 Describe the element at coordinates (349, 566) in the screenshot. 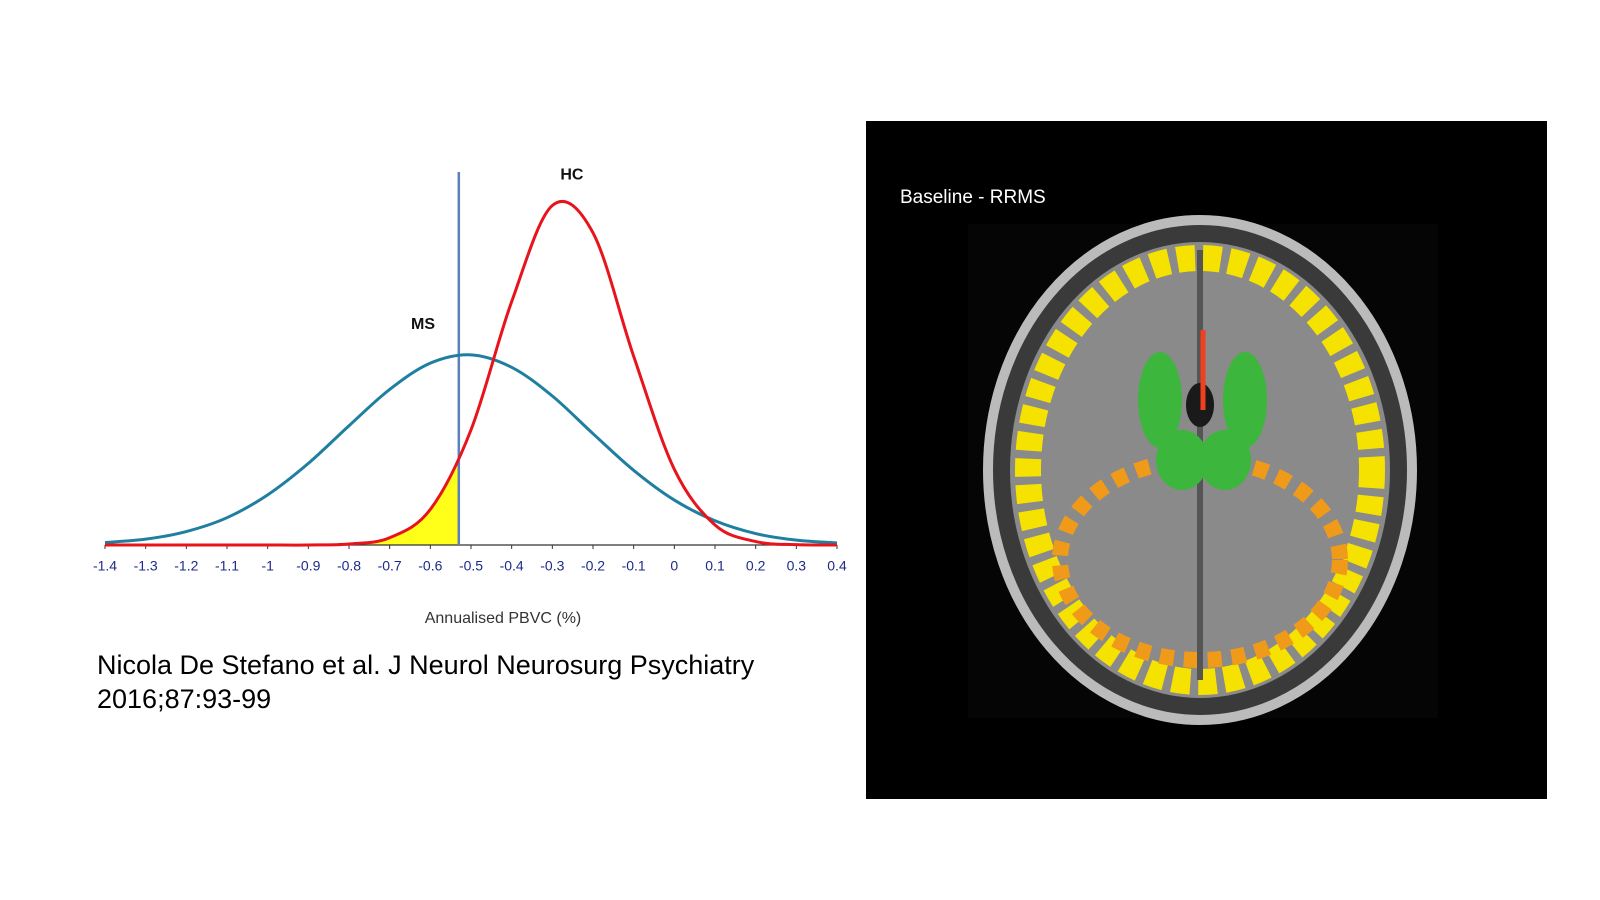

I see `x-tick-label: -0.8` at that location.